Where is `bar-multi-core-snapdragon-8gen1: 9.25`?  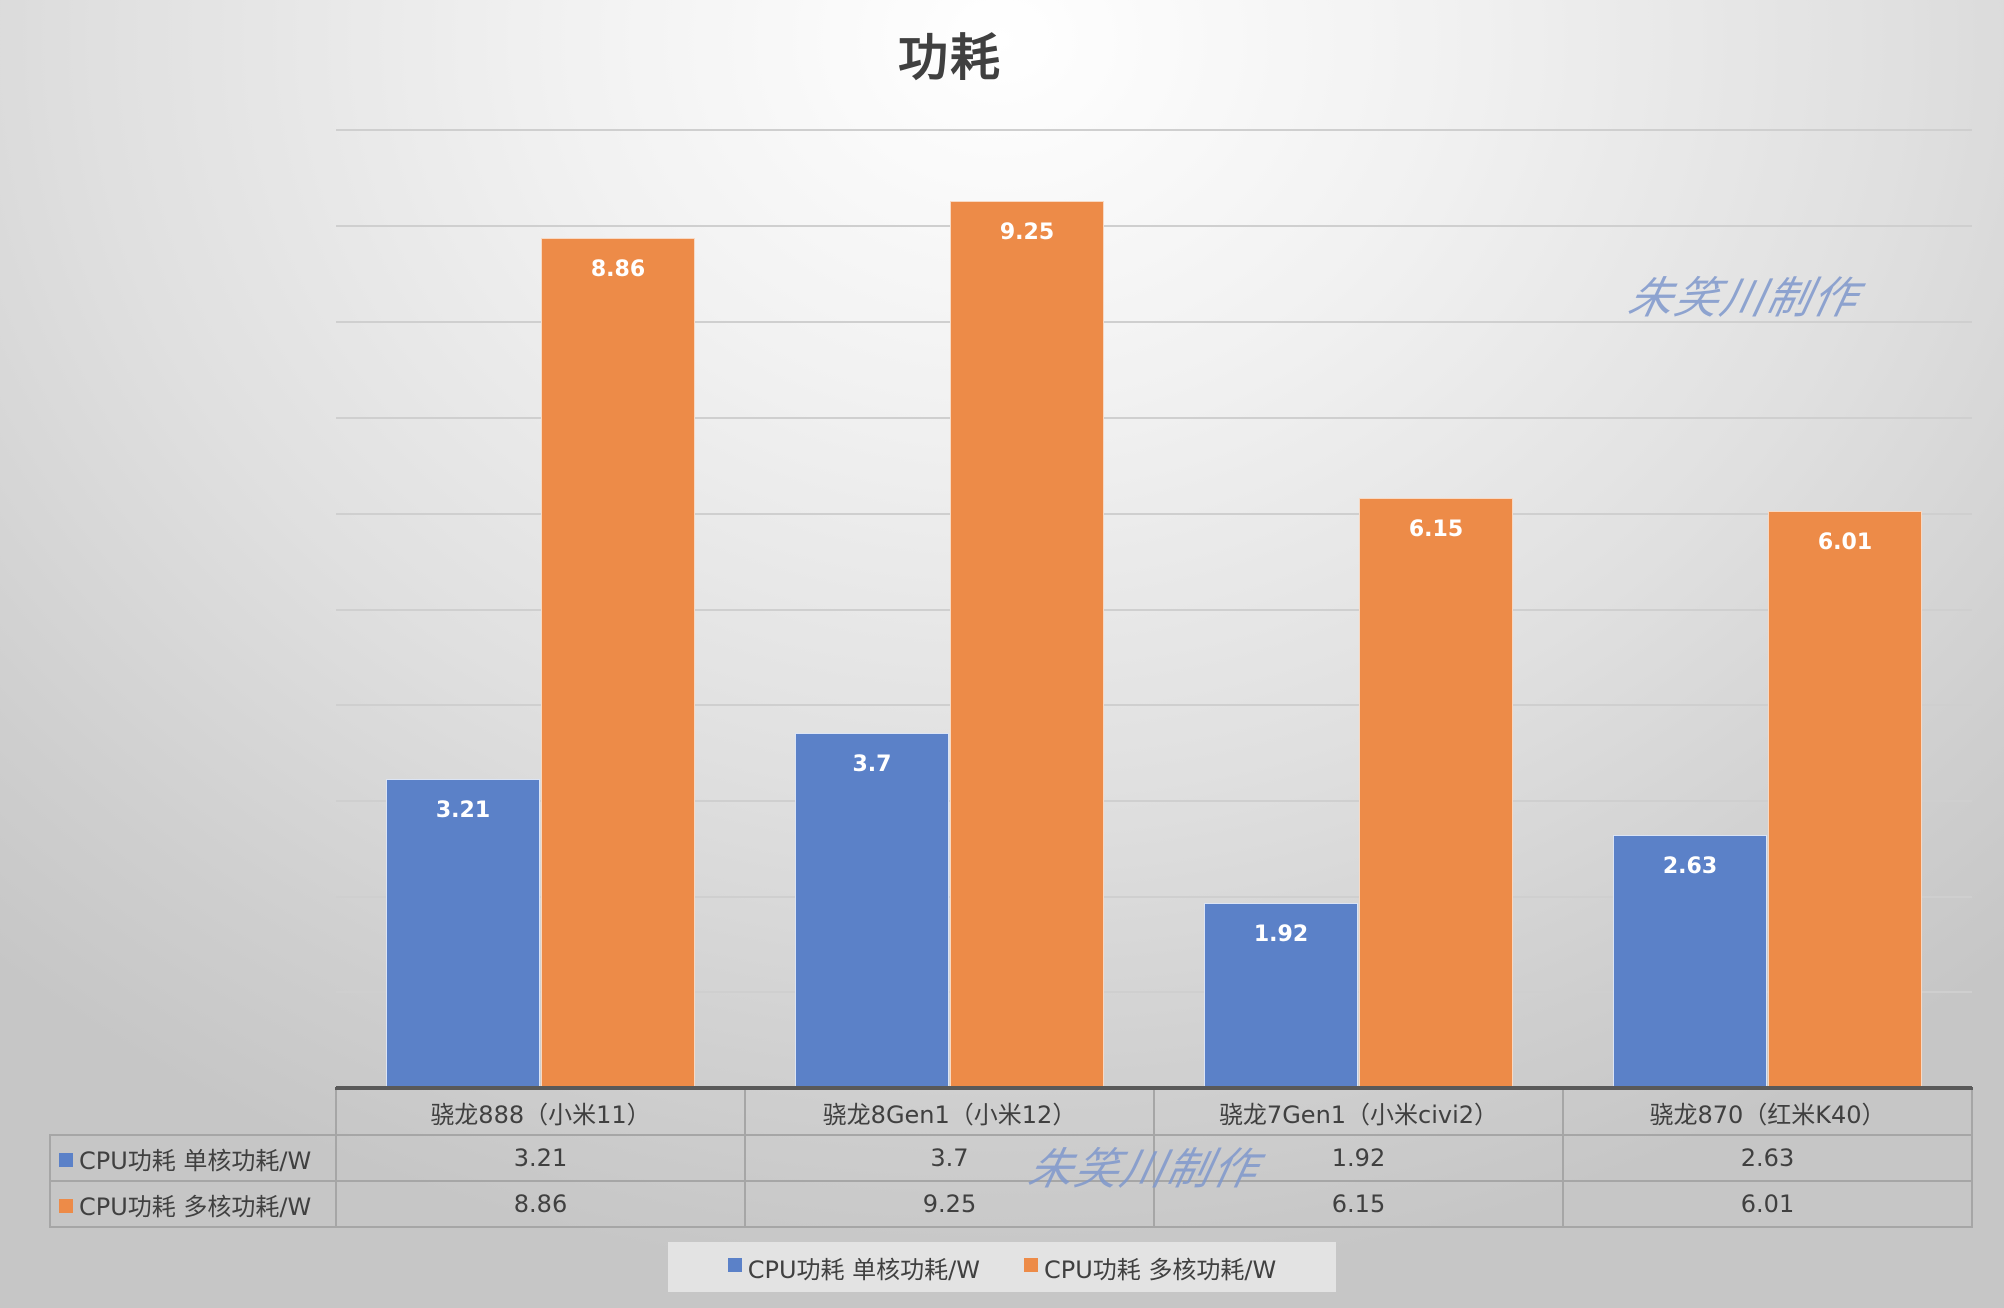
bar-multi-core-snapdragon-8gen1: 9.25 is located at coordinates (1027, 644).